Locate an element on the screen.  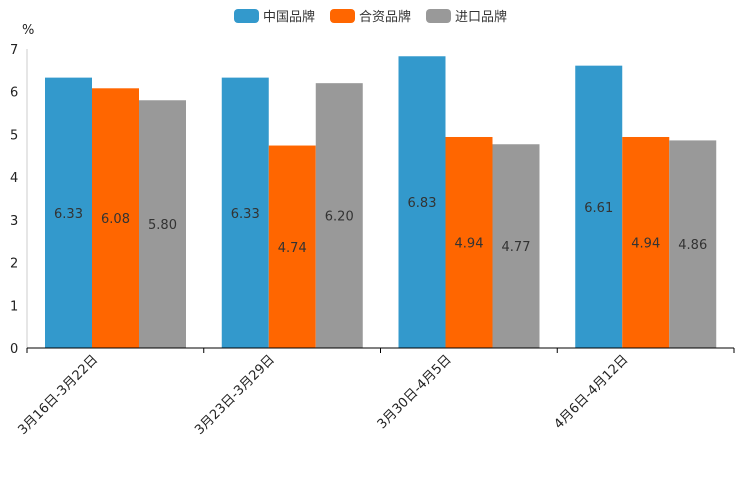
bar-value-label: 6.61 is located at coordinates (598, 208).